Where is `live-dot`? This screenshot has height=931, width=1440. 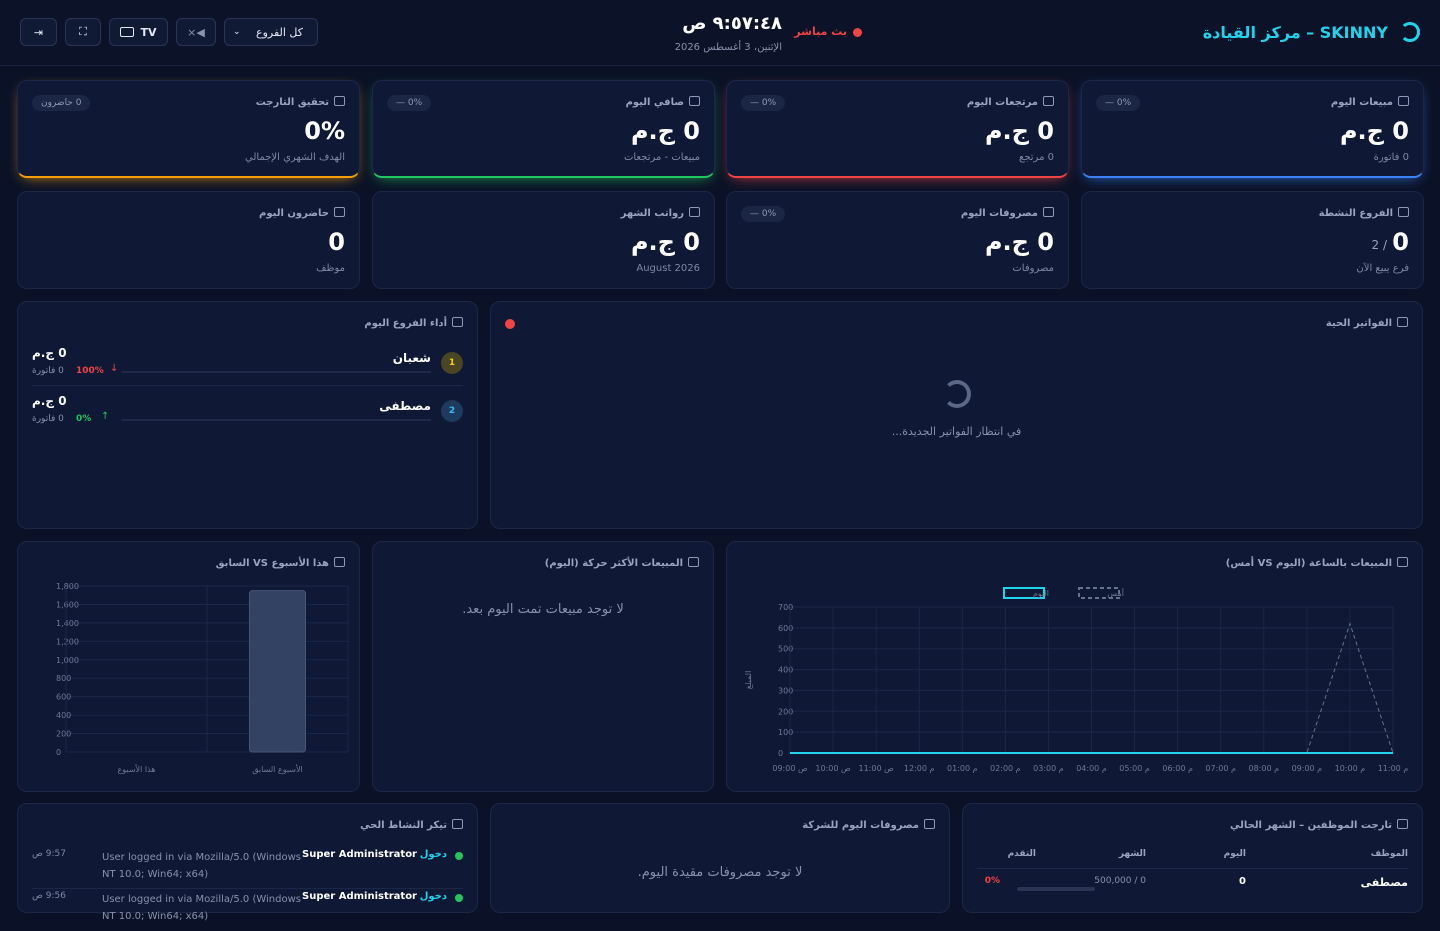
live-dot is located at coordinates (510, 324).